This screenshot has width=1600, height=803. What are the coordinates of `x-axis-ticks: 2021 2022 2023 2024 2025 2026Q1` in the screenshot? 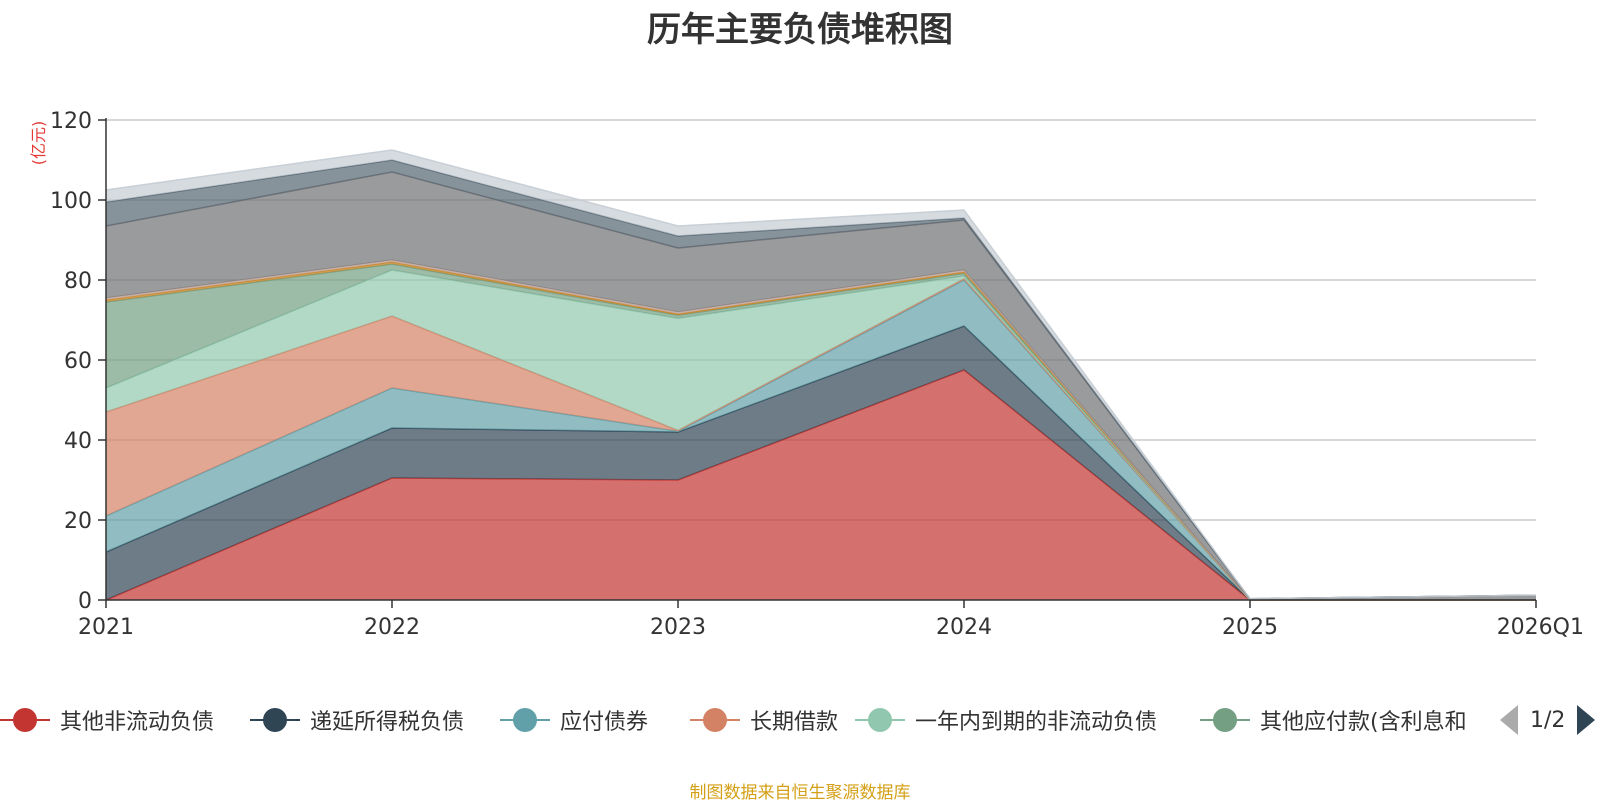 It's located at (831, 620).